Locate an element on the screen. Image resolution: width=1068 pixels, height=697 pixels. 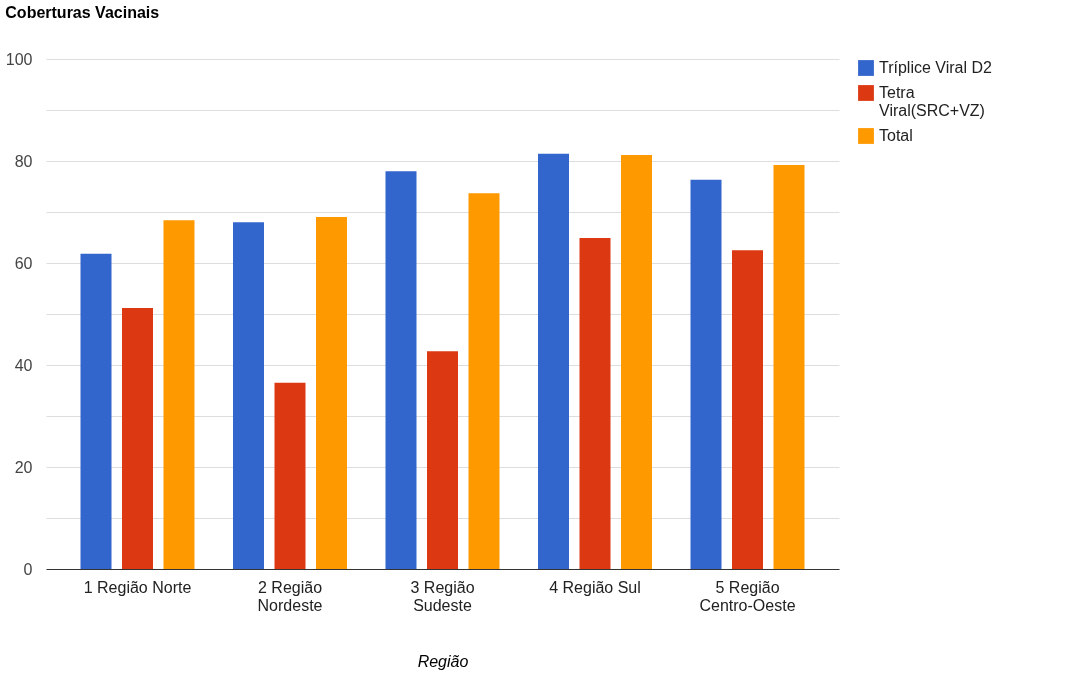
legend-label: Total is located at coordinates (896, 135).